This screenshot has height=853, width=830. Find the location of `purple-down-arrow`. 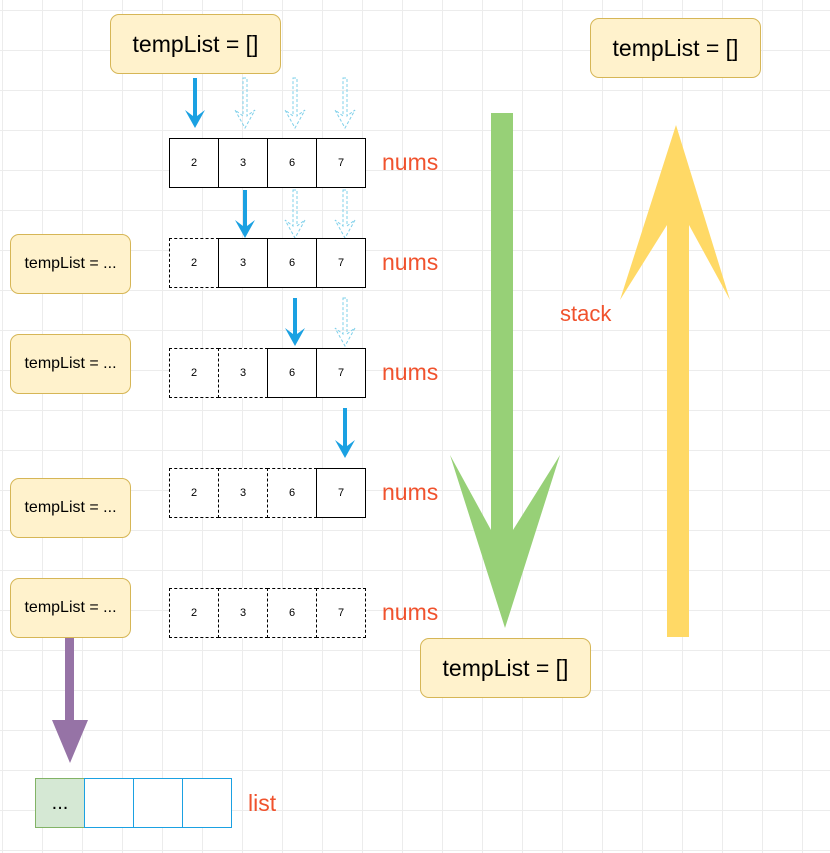

purple-down-arrow is located at coordinates (70, 697).